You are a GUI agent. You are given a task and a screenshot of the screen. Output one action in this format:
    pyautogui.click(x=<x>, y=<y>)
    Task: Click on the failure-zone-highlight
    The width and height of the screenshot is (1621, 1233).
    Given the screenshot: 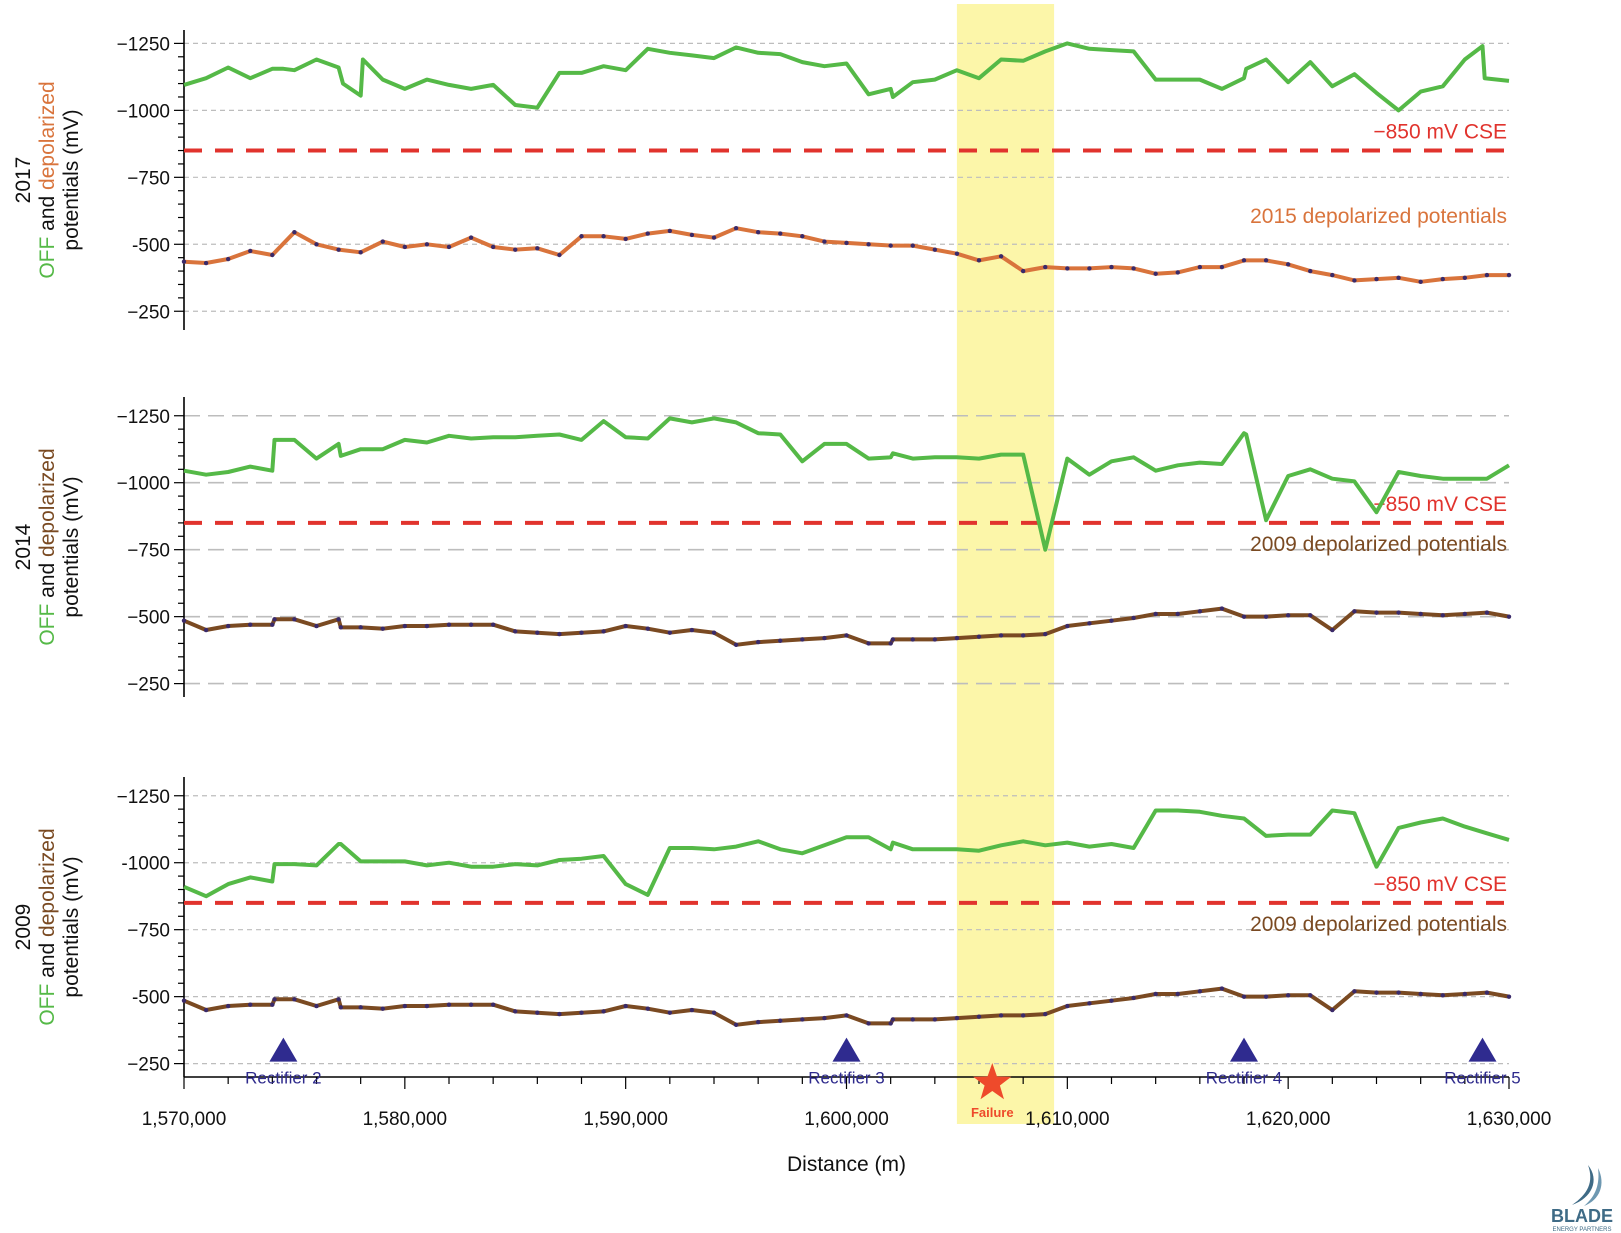 What is the action you would take?
    pyautogui.click(x=1005, y=564)
    